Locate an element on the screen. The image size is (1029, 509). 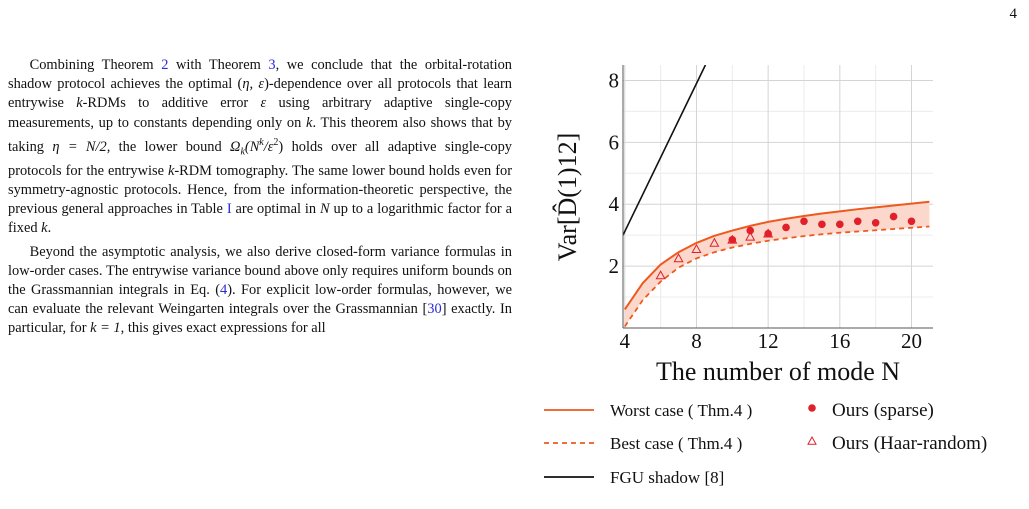
math-symbol: /ε is located at coordinates (268, 146).